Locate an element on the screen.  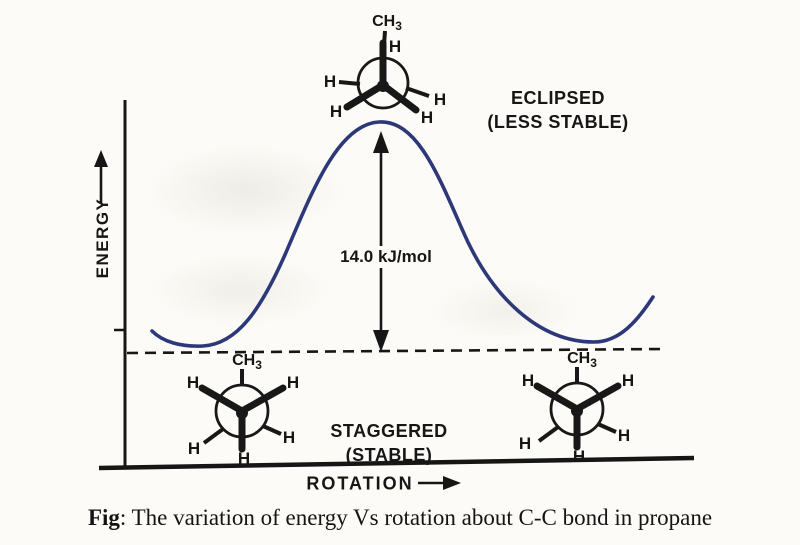
barrier-arrow is located at coordinates (381, 241).